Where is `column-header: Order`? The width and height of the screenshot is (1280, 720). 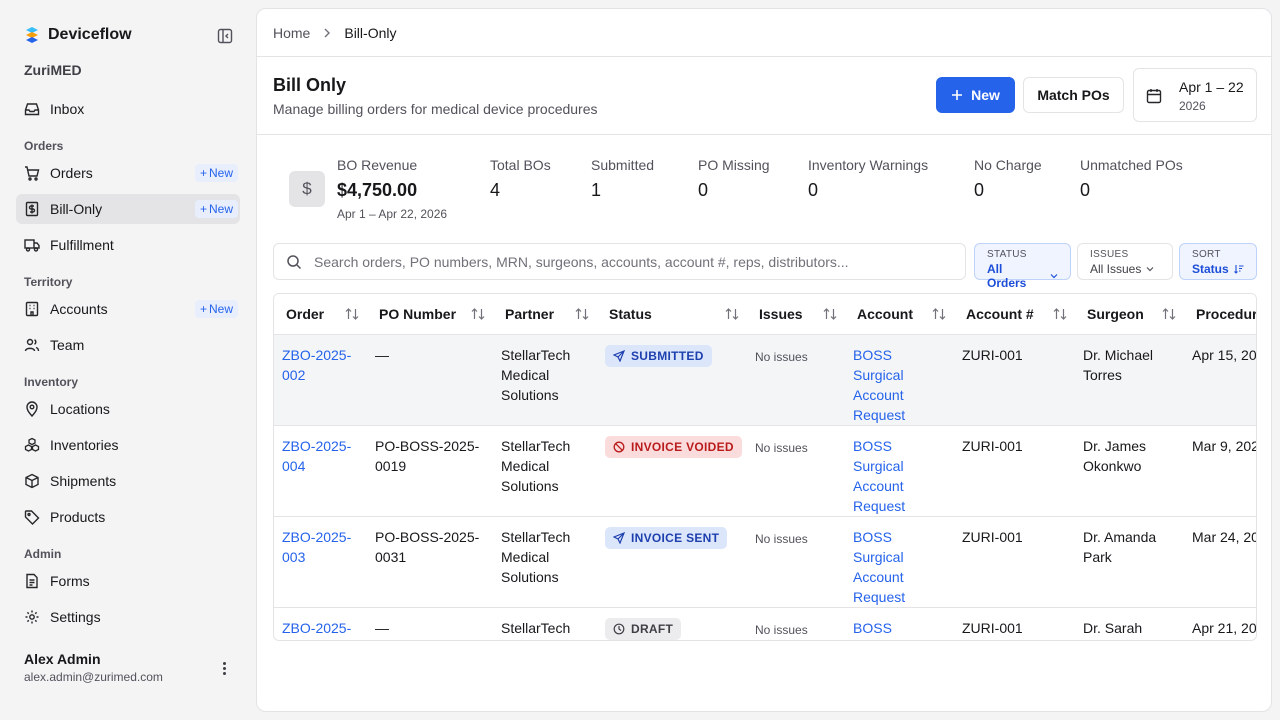 column-header: Order is located at coordinates (320, 314).